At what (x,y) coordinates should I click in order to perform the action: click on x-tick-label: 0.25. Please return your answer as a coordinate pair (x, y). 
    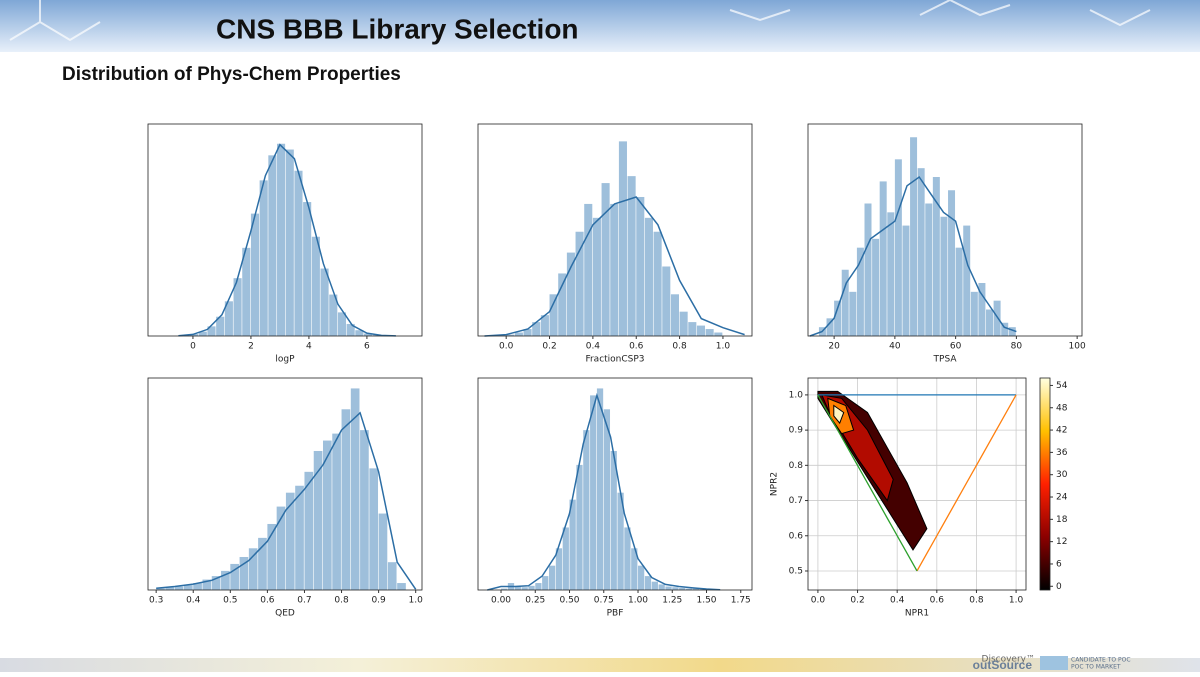
    Looking at the image, I should click on (535, 601).